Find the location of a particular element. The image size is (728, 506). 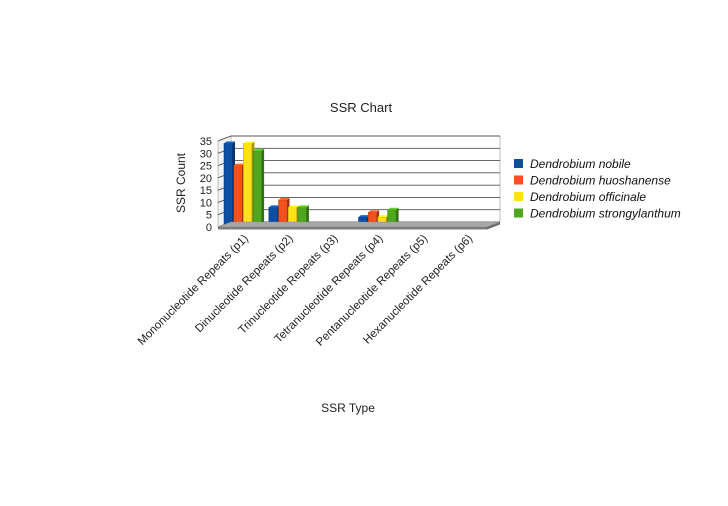

y-tick-label: 35 is located at coordinates (206, 142).